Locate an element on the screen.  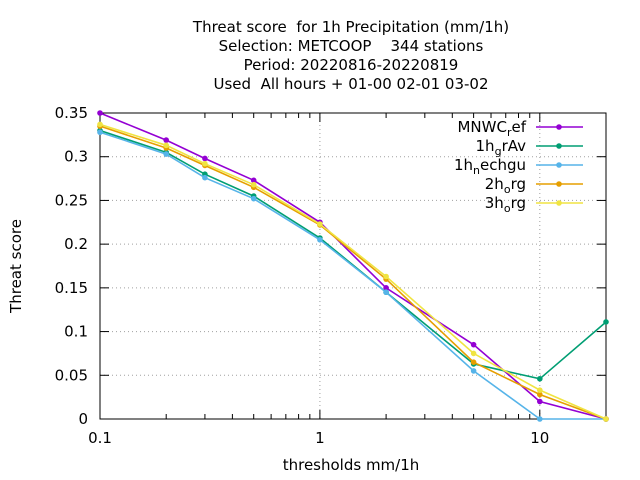
legend-item: MNWCref is located at coordinates (520, 128).